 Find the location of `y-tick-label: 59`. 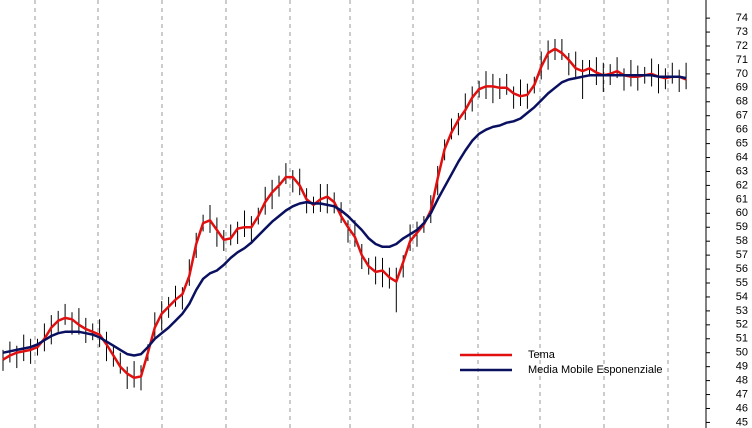

y-tick-label: 59 is located at coordinates (742, 227).